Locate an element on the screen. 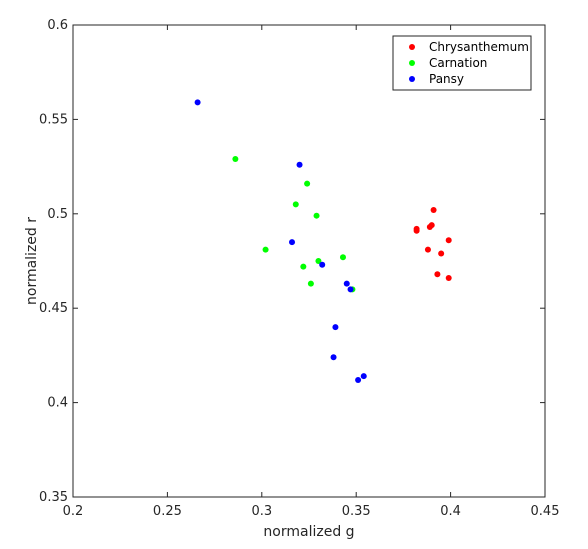  y-tick-label: 0.5 is located at coordinates (57, 214).